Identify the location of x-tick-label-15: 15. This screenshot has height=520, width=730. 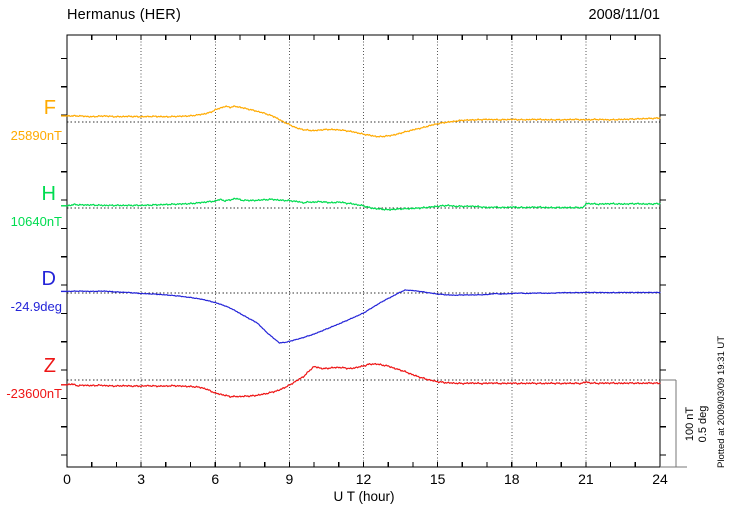
(437, 479).